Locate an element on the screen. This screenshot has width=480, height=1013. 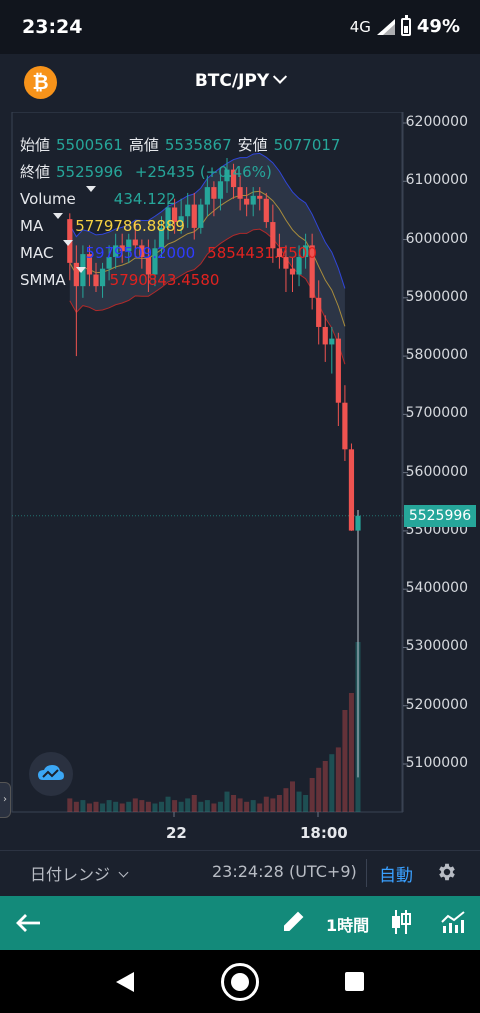
date-range-selector: 日付レンジ is located at coordinates (79, 873).